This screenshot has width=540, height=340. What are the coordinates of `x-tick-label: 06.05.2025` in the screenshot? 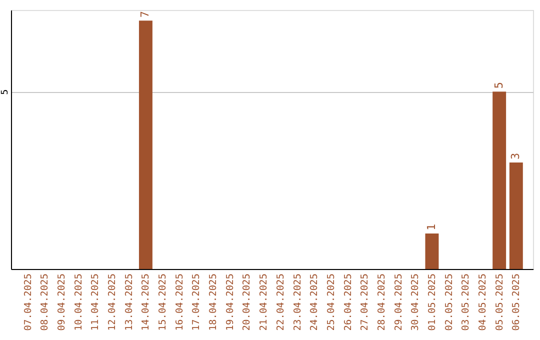 It's located at (516, 302).